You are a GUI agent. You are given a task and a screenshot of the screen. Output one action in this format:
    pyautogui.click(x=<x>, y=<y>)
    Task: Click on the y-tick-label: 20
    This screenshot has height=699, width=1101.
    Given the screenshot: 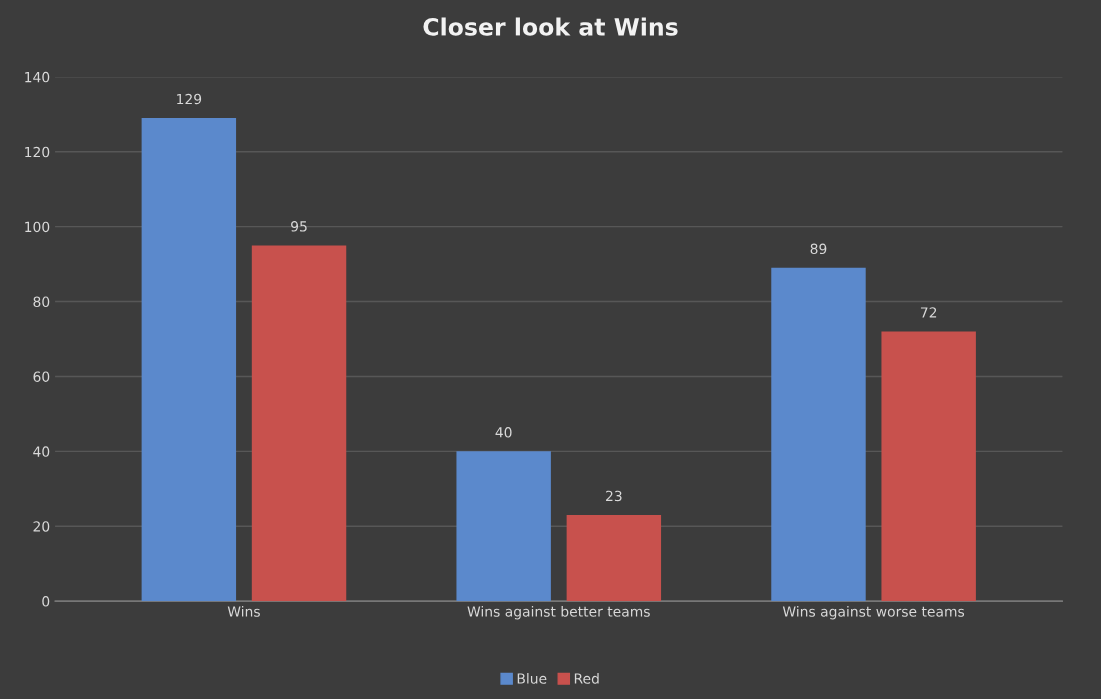 What is the action you would take?
    pyautogui.click(x=41, y=526)
    